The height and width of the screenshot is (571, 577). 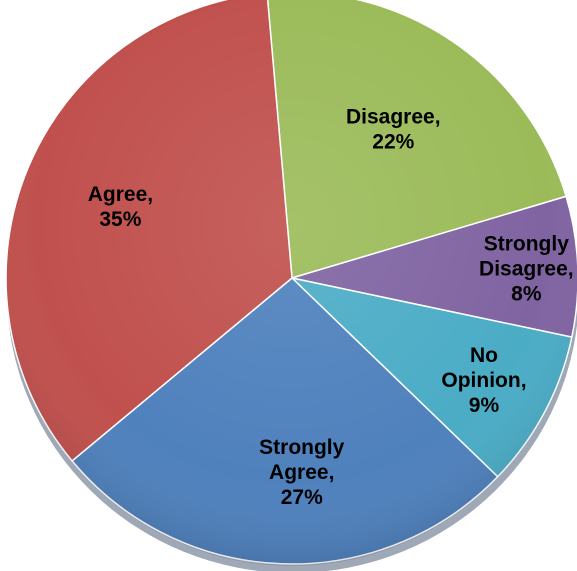 What do you see at coordinates (120, 207) in the screenshot?
I see `data-label-agree: Agree, 35%` at bounding box center [120, 207].